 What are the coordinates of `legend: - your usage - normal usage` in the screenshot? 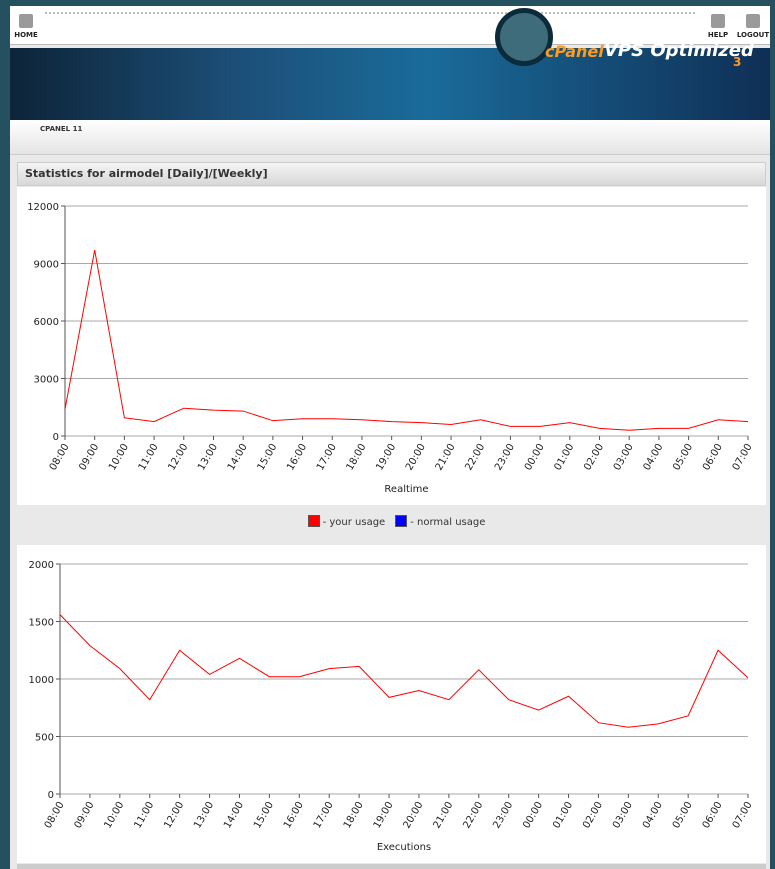 It's located at (391, 521).